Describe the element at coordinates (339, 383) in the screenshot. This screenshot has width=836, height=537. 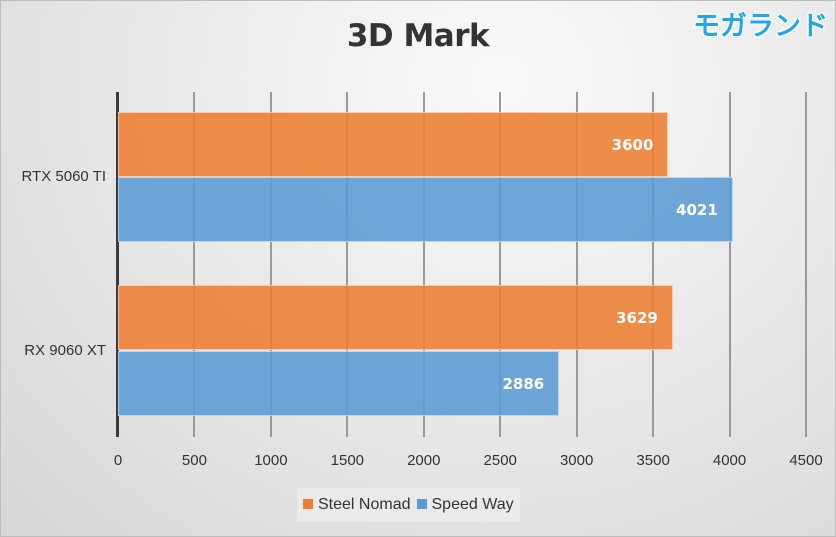
I see `bar-speed-way: 2886` at that location.